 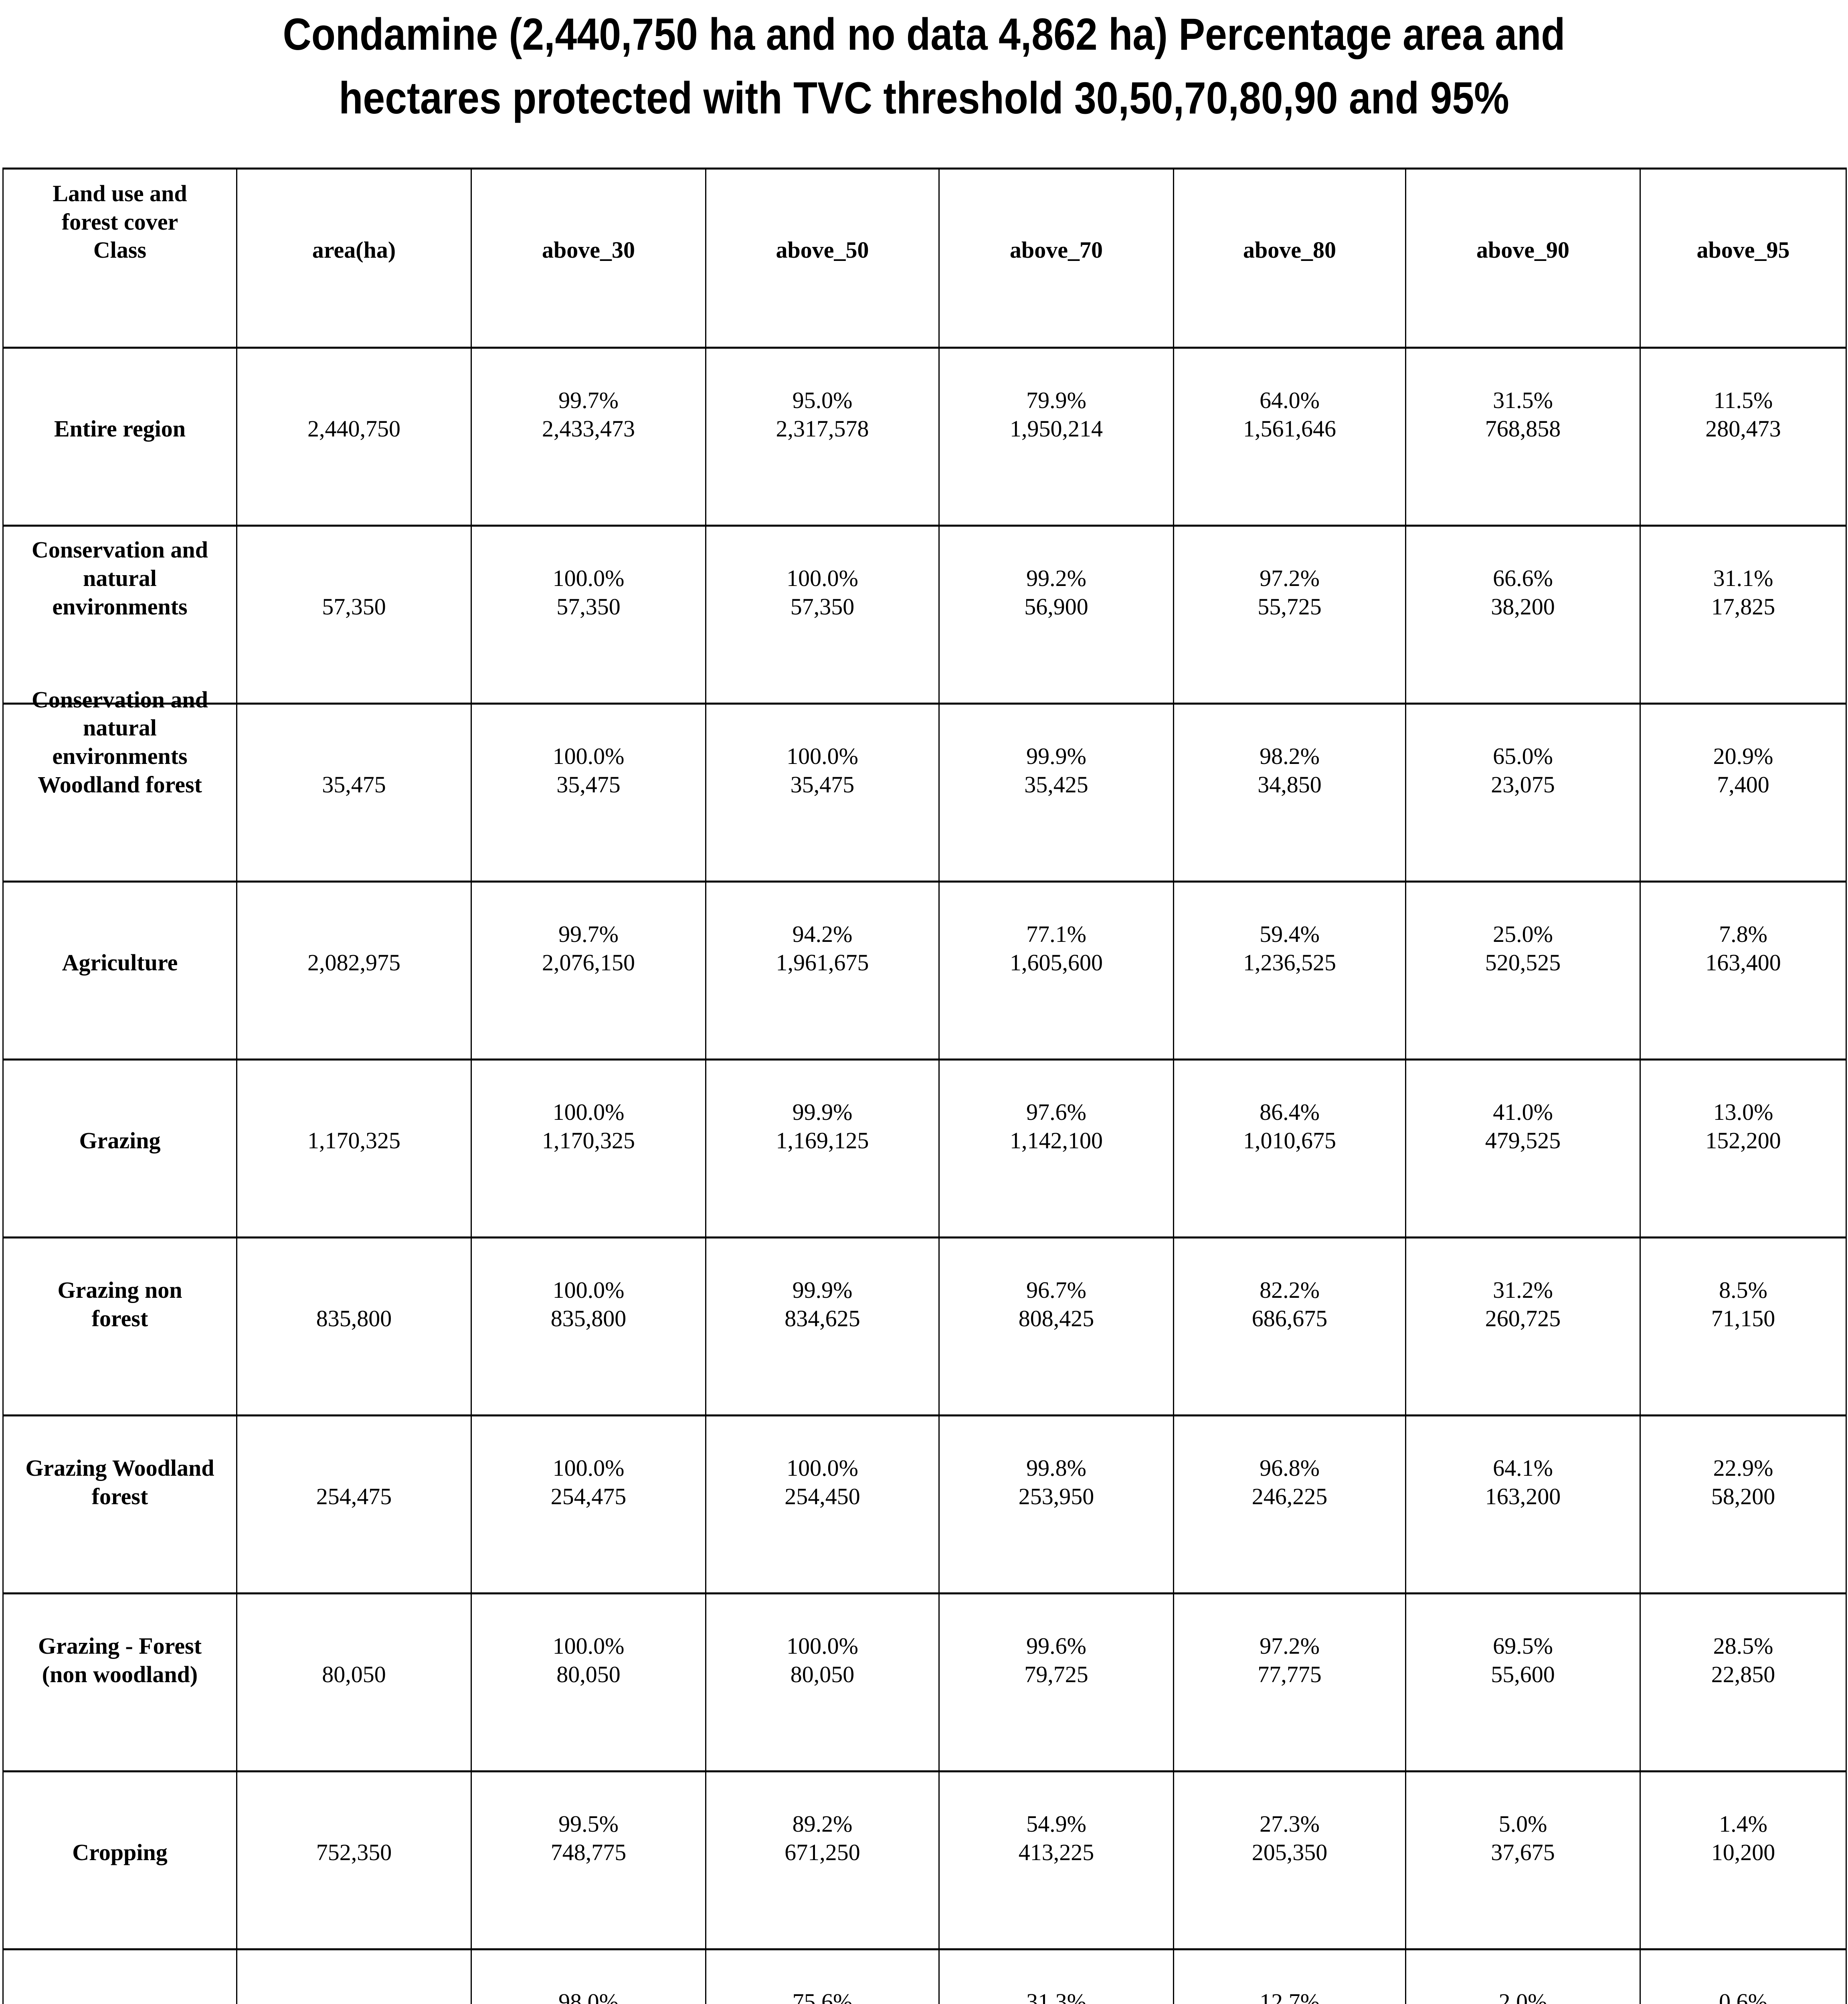 I want to click on data-cell: 97.2% 55,725, so click(x=1289, y=615).